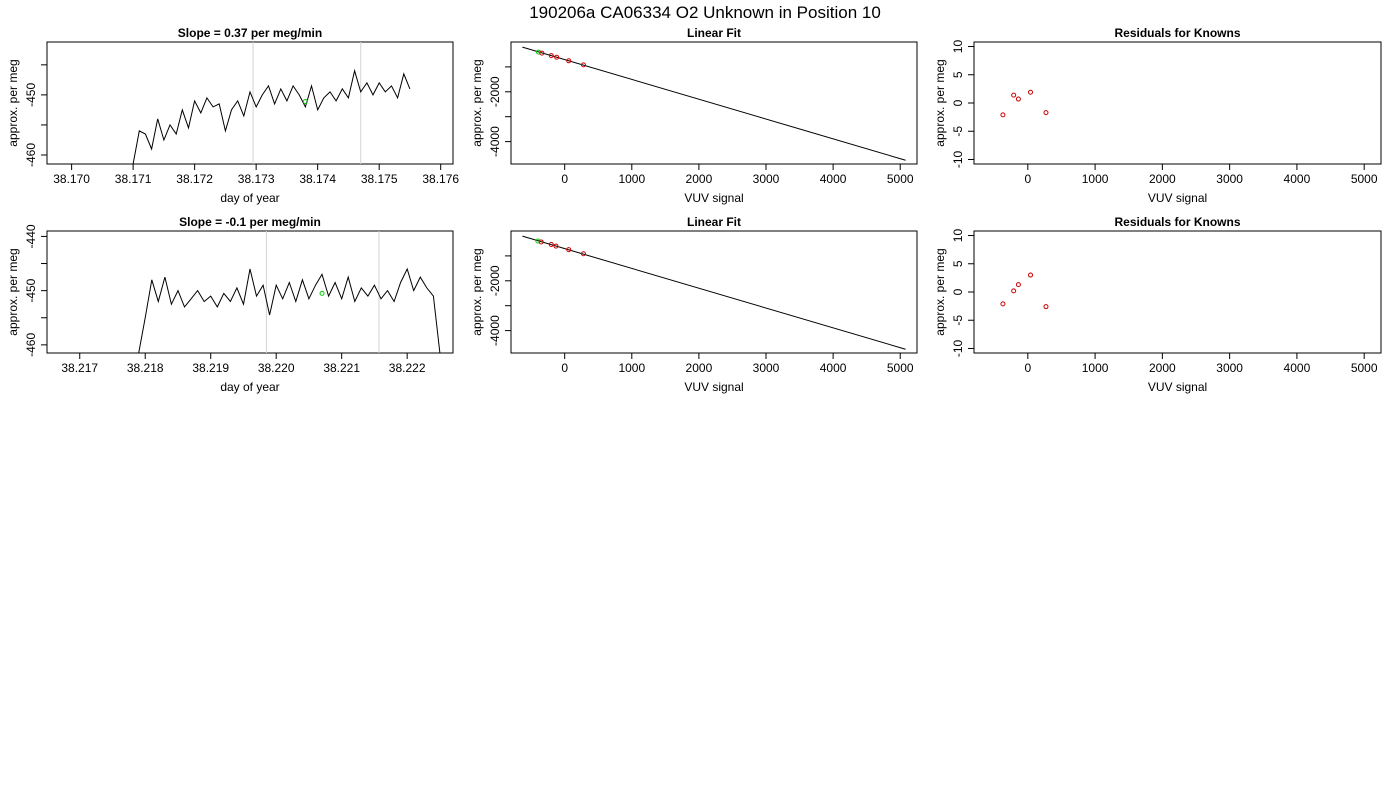 The image size is (1400, 800). What do you see at coordinates (1177, 33) in the screenshot?
I see `chart-title: Residuals for Knowns` at bounding box center [1177, 33].